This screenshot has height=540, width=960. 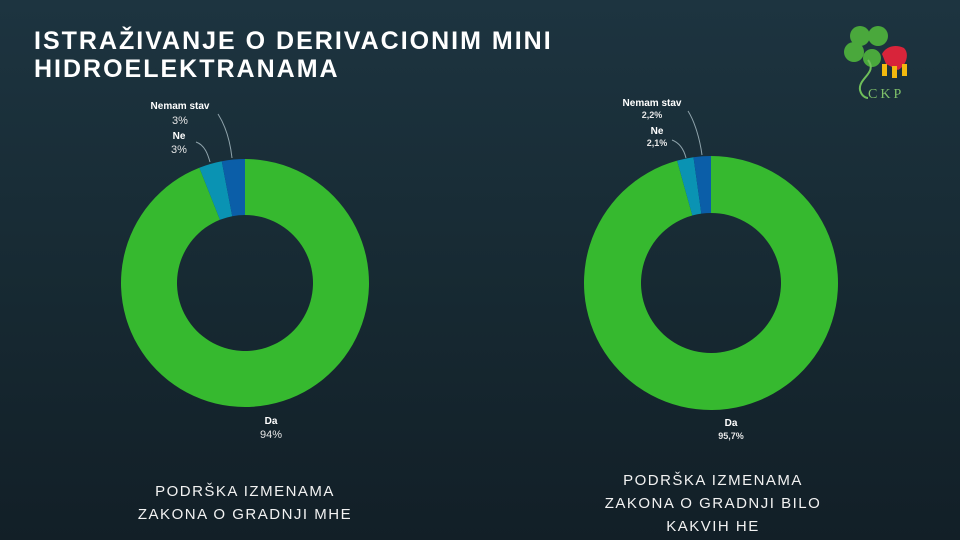 I want to click on slice-value-label: 94%, so click(x=271, y=435).